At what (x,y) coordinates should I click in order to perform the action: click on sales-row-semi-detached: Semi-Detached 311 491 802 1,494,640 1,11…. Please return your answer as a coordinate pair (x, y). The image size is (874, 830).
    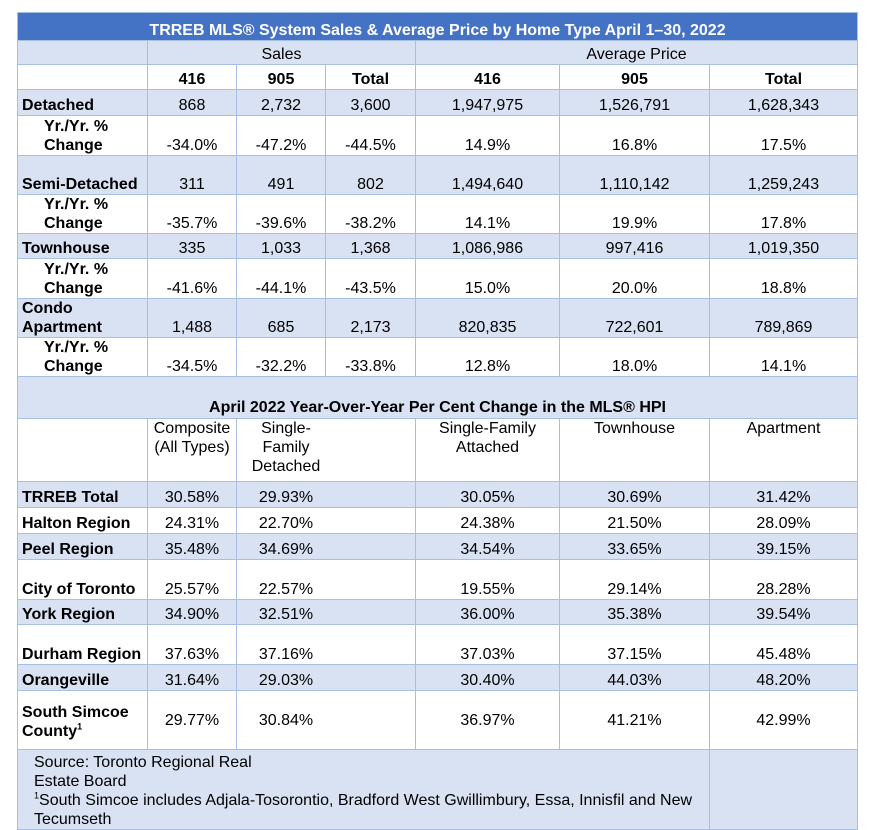
    Looking at the image, I should click on (438, 175).